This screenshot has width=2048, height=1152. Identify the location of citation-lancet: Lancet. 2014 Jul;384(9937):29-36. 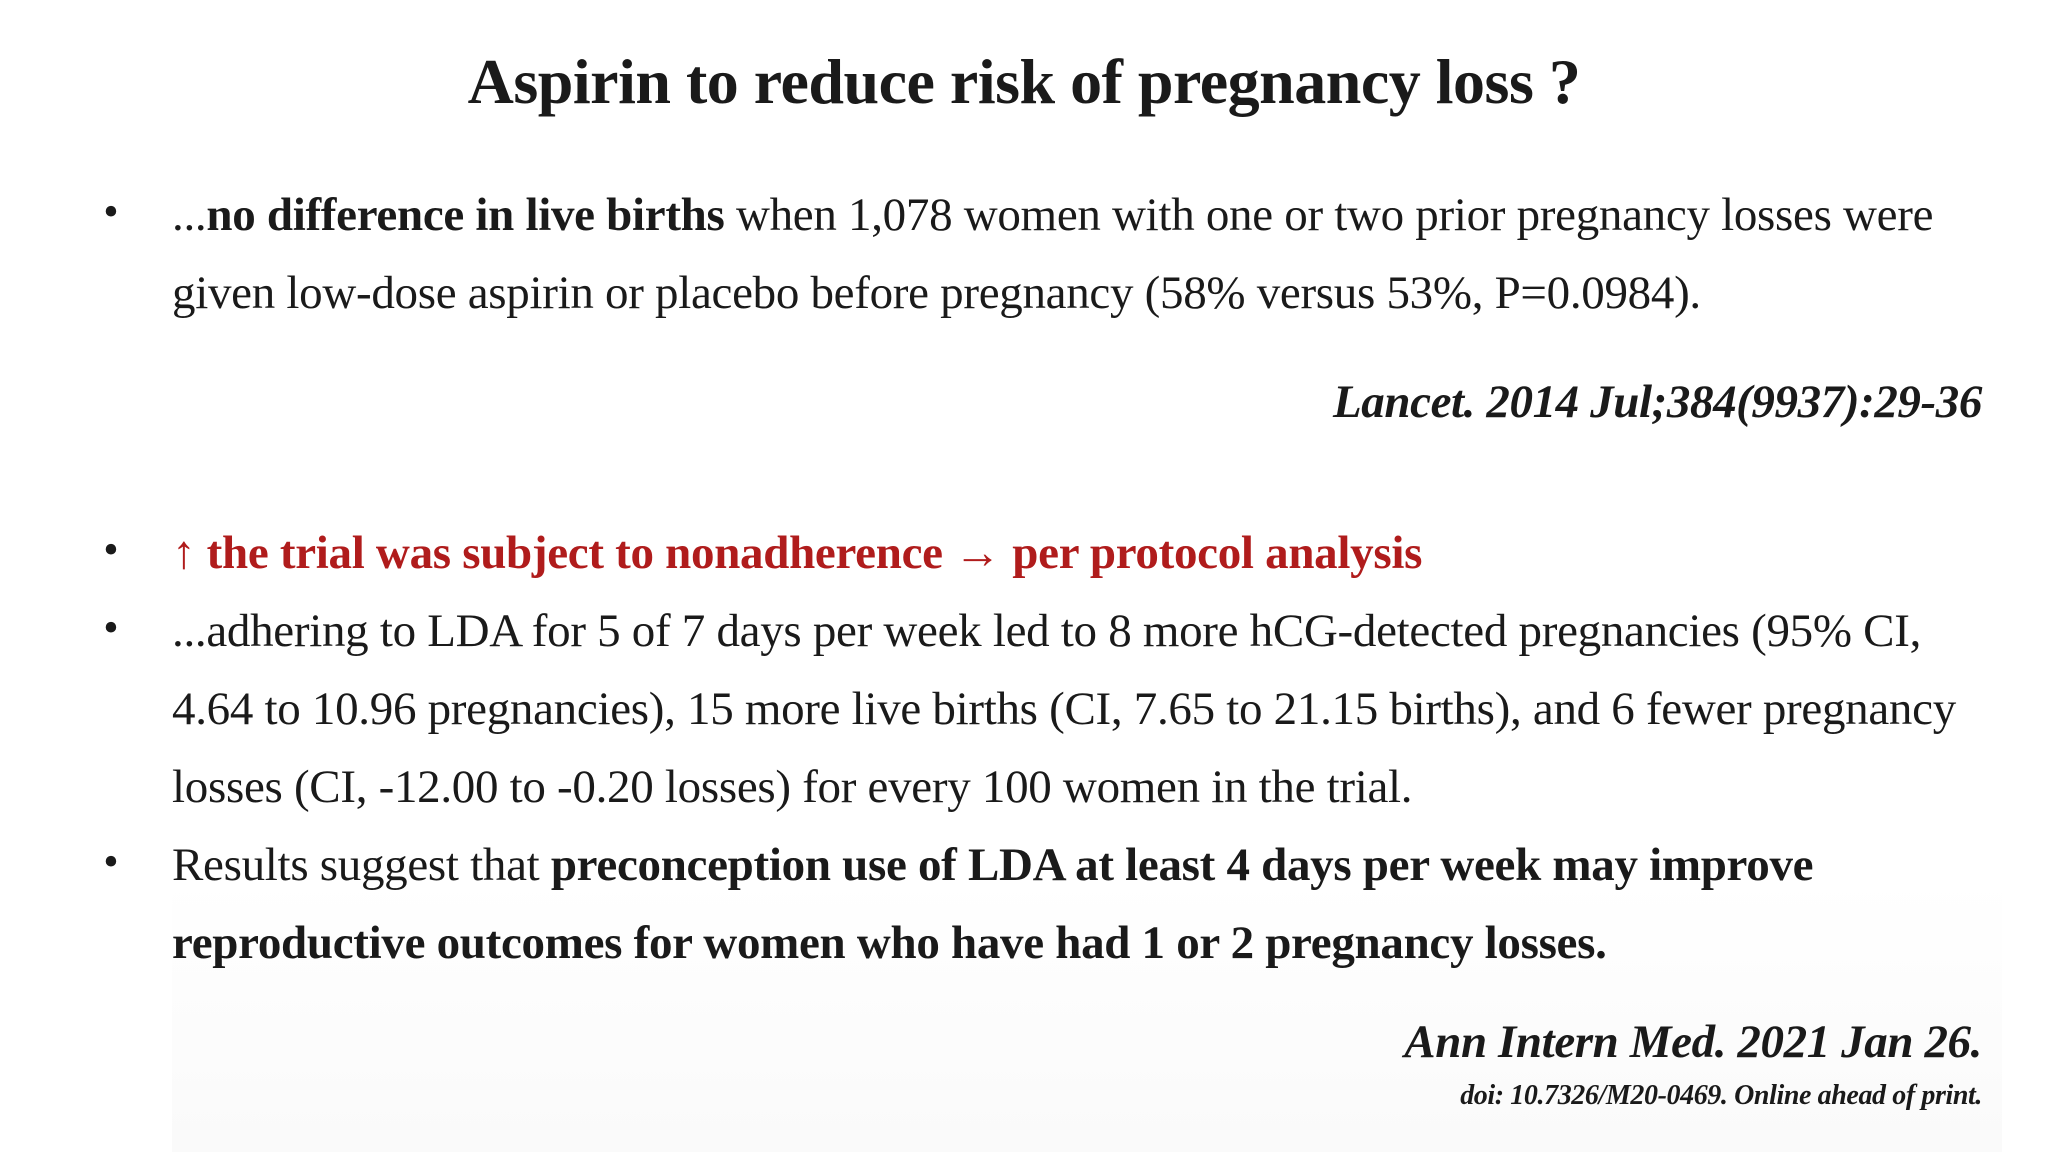
(1657, 402).